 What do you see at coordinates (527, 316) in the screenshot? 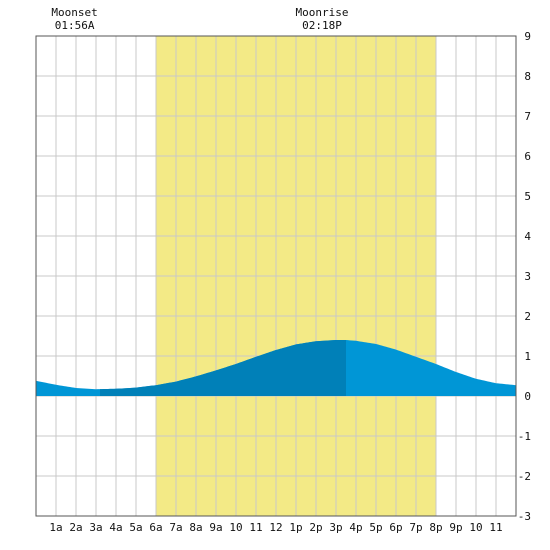
I see `y-tick-label: 2` at bounding box center [527, 316].